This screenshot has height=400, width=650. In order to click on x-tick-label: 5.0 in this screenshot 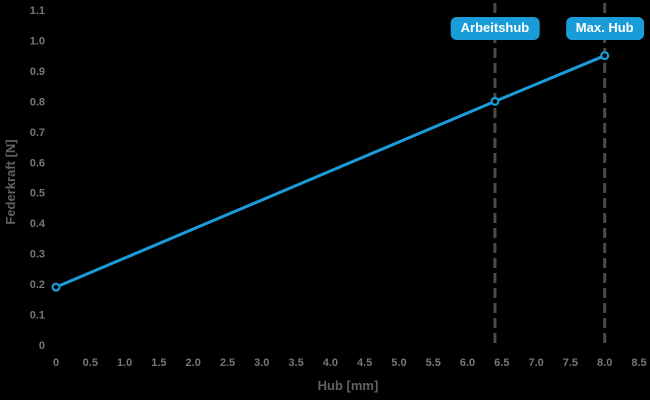, I will do `click(398, 363)`.